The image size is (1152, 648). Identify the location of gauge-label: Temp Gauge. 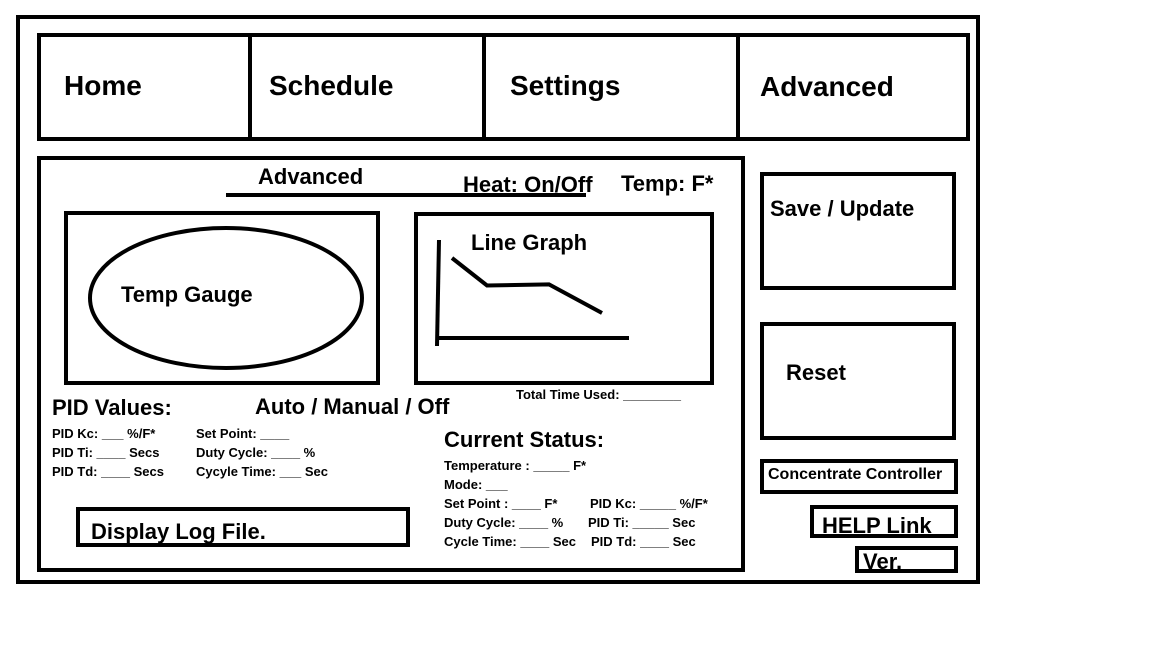
(187, 294).